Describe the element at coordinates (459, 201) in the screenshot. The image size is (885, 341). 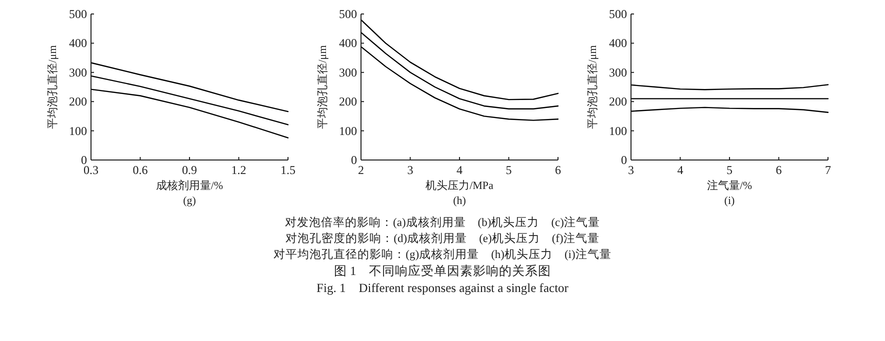
I see `text: (h)` at that location.